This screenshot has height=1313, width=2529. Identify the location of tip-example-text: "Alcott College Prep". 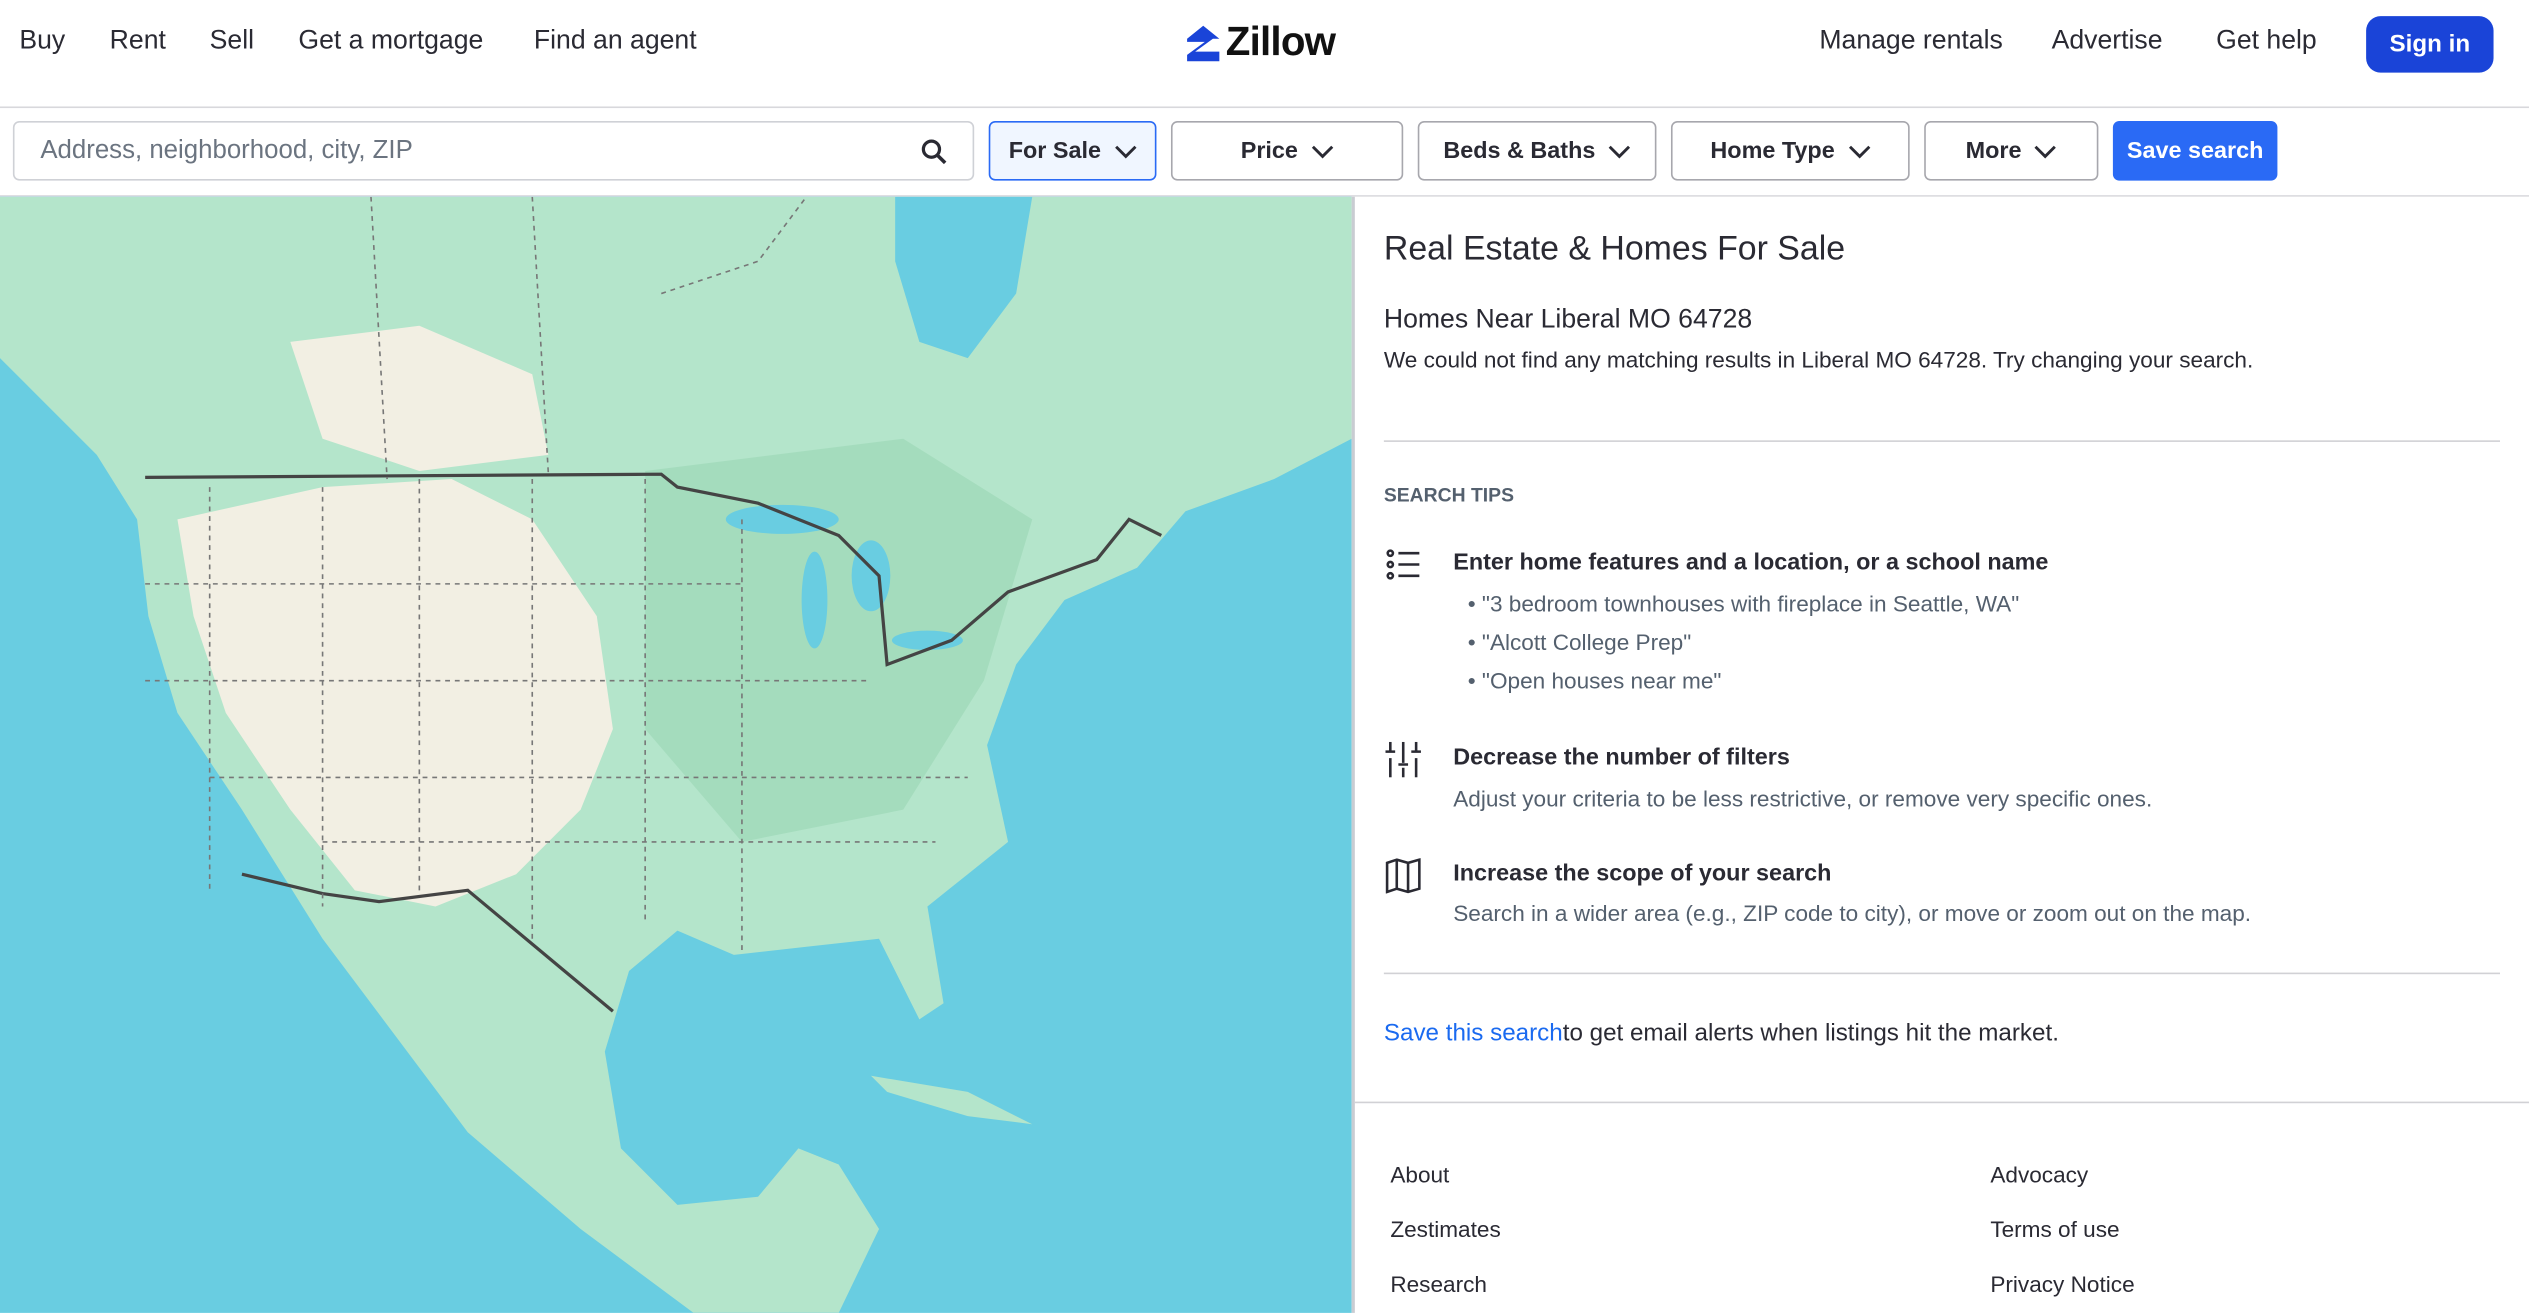
(1586, 642).